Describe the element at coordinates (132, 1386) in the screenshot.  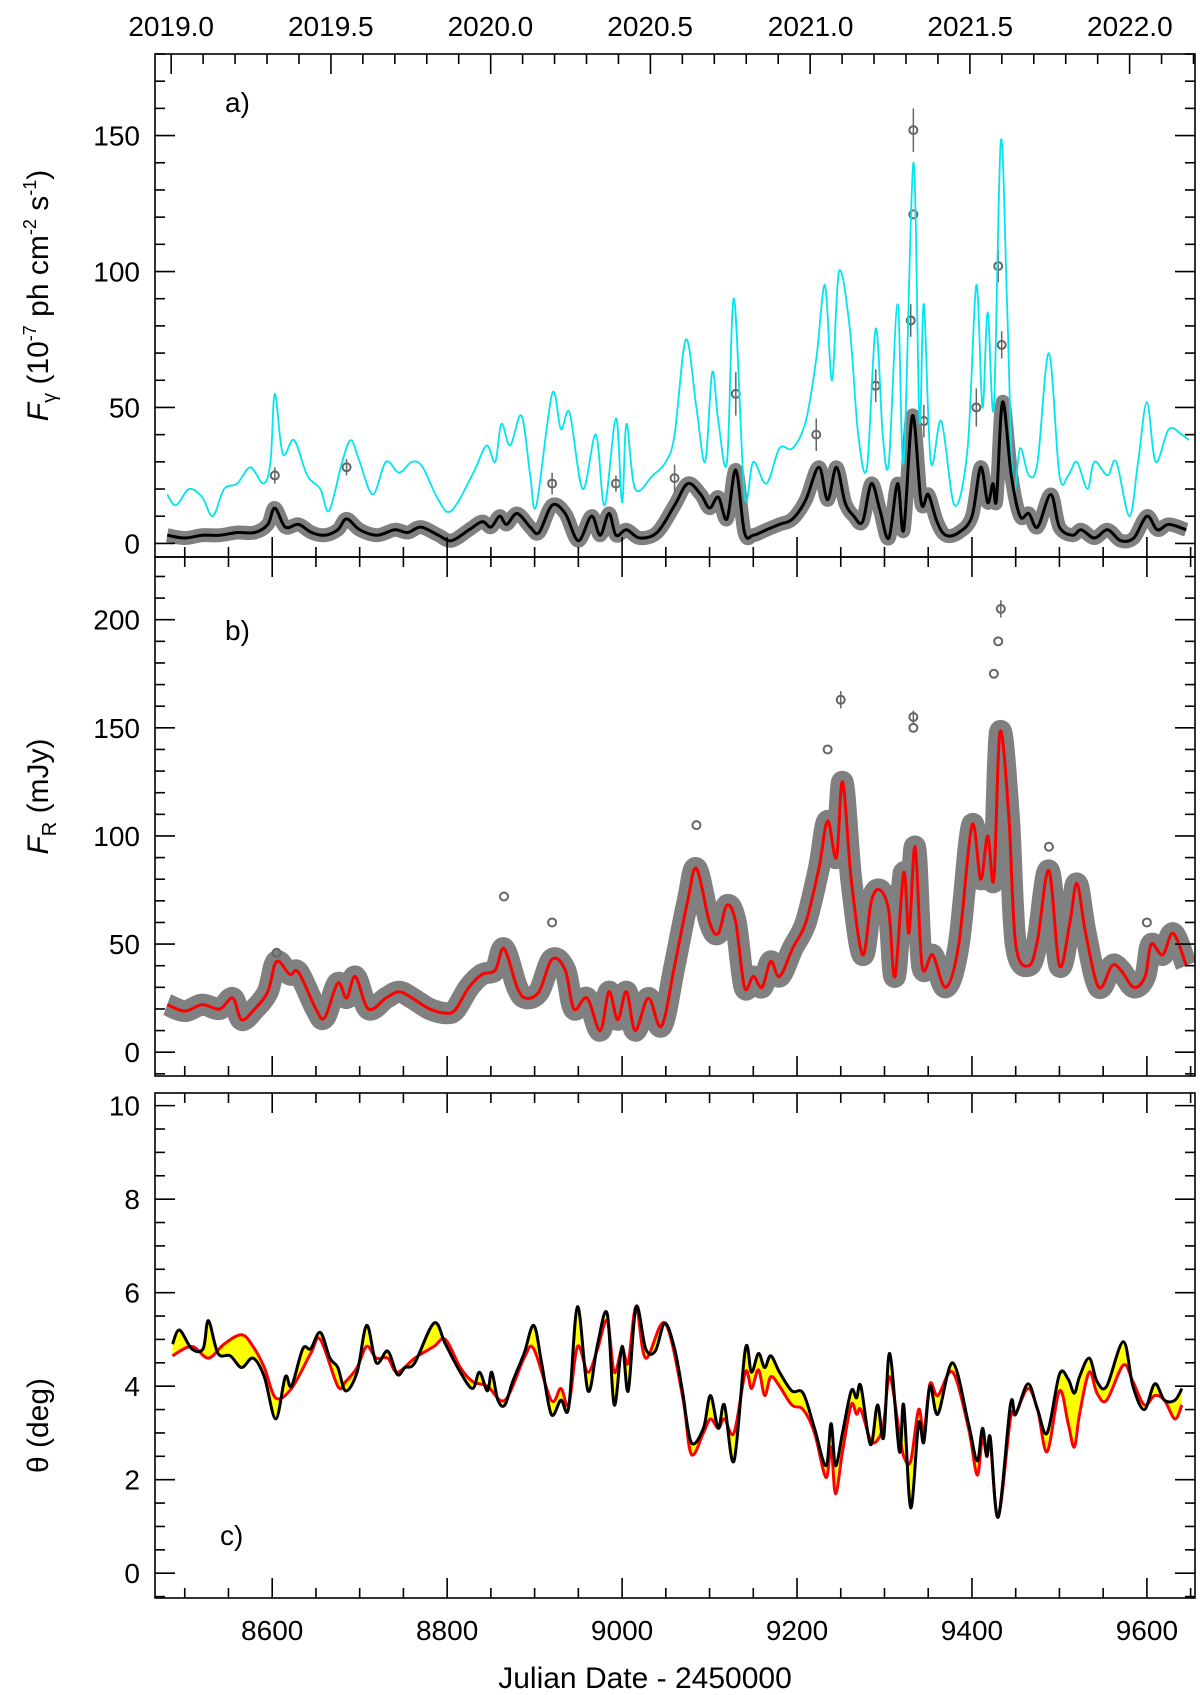
I see `y-tick-label: 4` at that location.